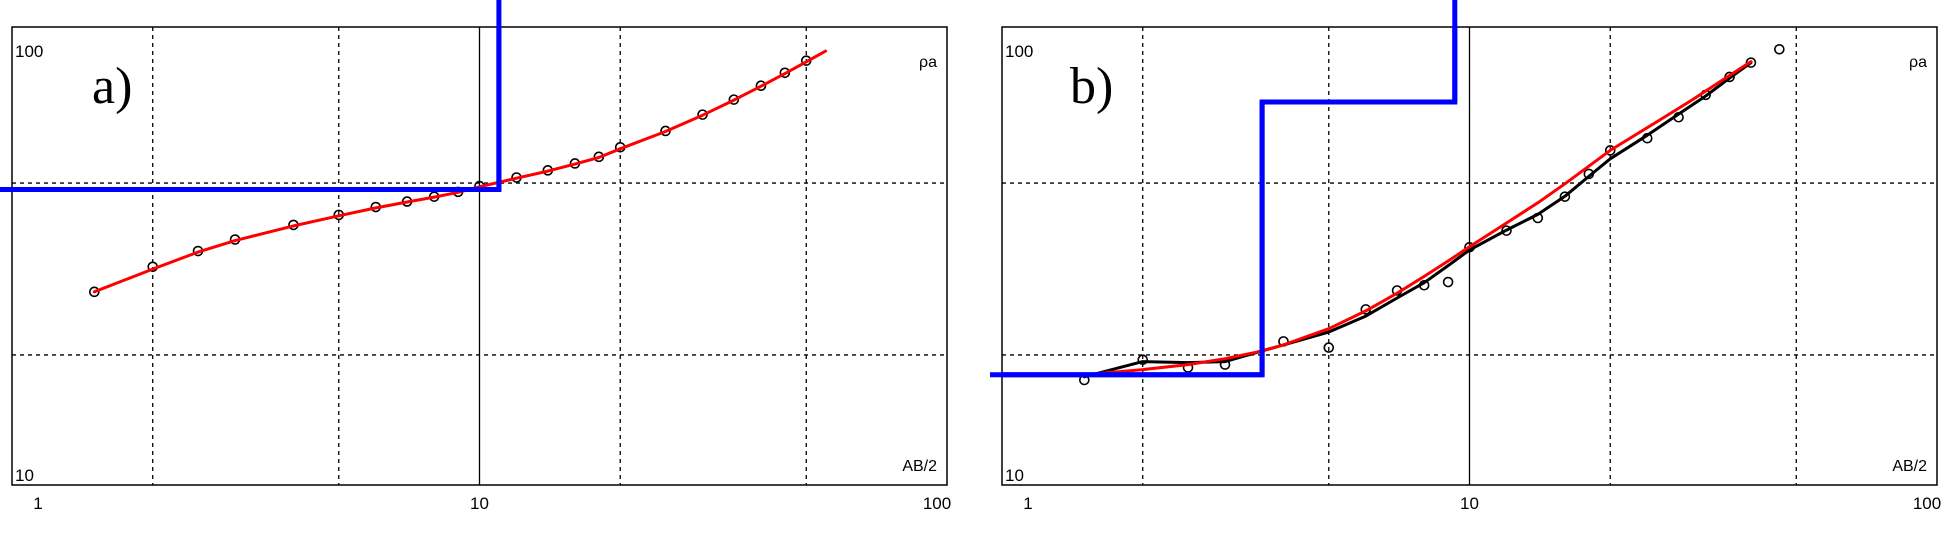  Describe the element at coordinates (251, 96) in the screenshot. I see `layer-model-line-outer` at that location.